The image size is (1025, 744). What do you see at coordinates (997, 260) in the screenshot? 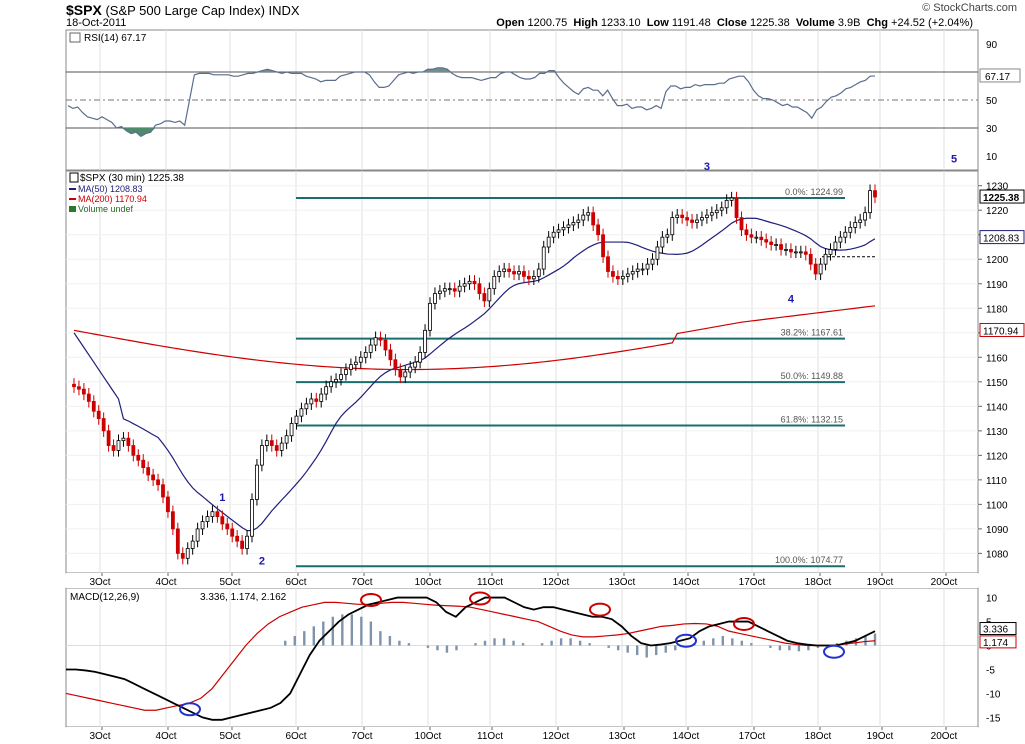
I see `price-tick-label: 1200` at bounding box center [997, 260].